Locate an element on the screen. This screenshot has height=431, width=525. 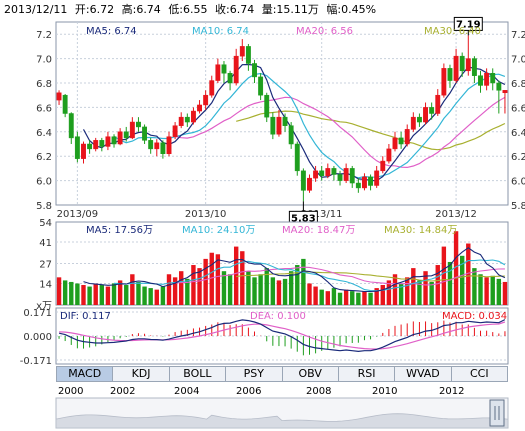
quote-close: 收:6.74 is located at coordinates (235, 9).